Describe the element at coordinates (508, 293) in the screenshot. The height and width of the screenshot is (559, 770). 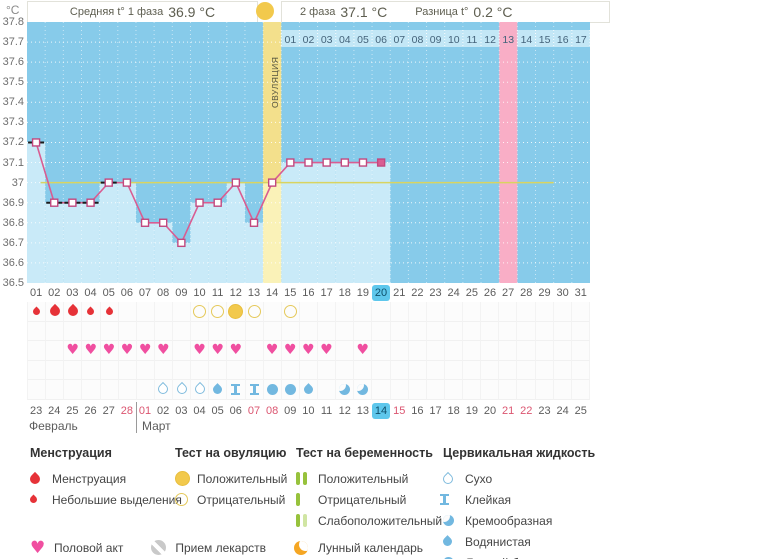
I see `cycle-day-27: 27` at that location.